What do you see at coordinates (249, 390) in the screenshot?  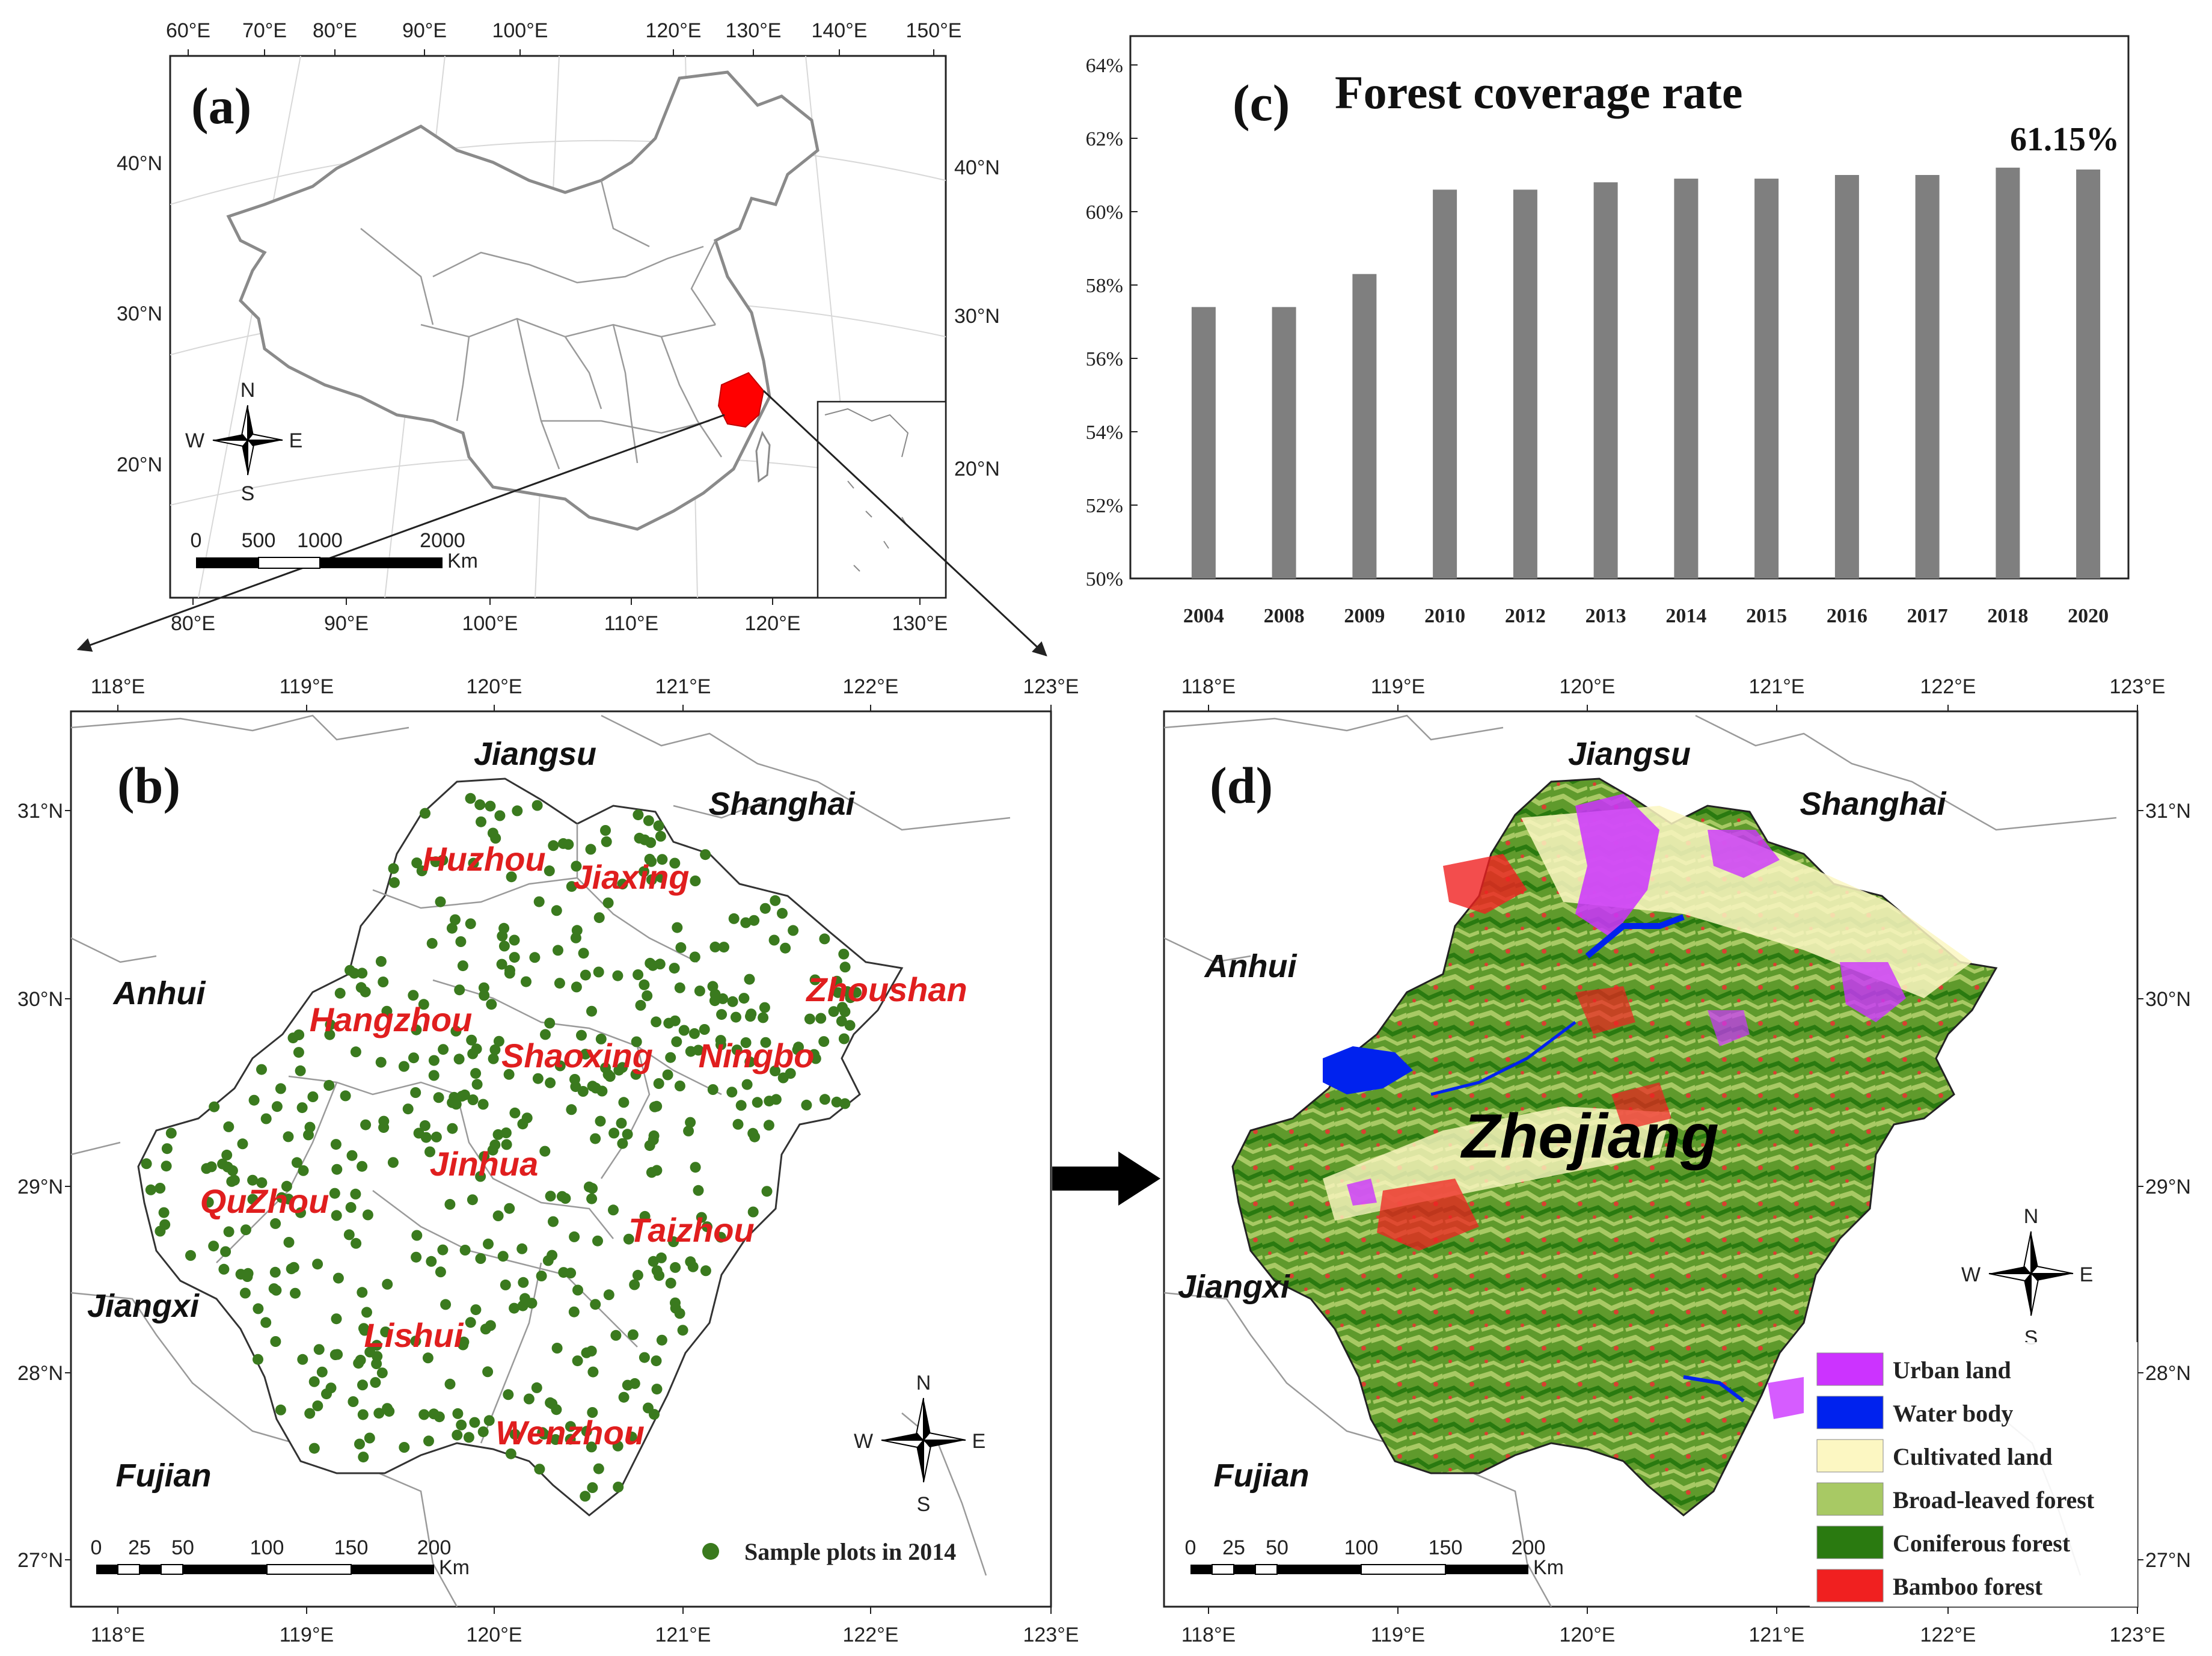 I see `svg-text: N` at bounding box center [249, 390].